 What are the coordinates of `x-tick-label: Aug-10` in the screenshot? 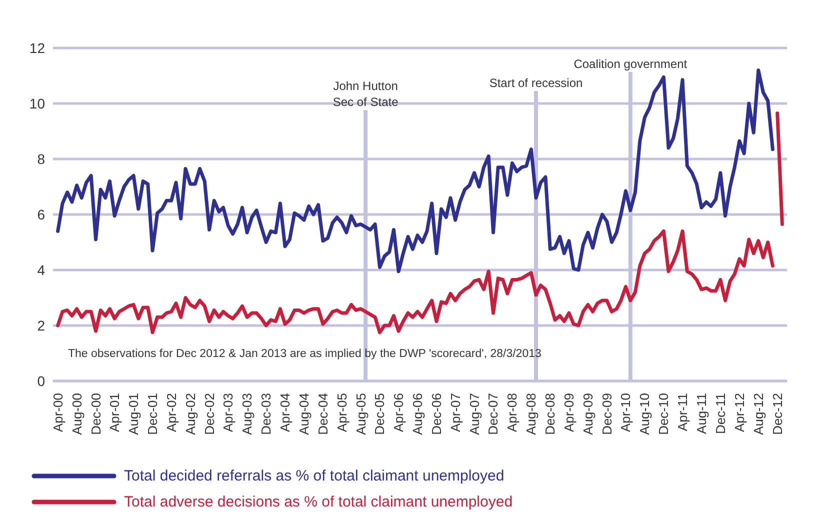 It's located at (644, 414).